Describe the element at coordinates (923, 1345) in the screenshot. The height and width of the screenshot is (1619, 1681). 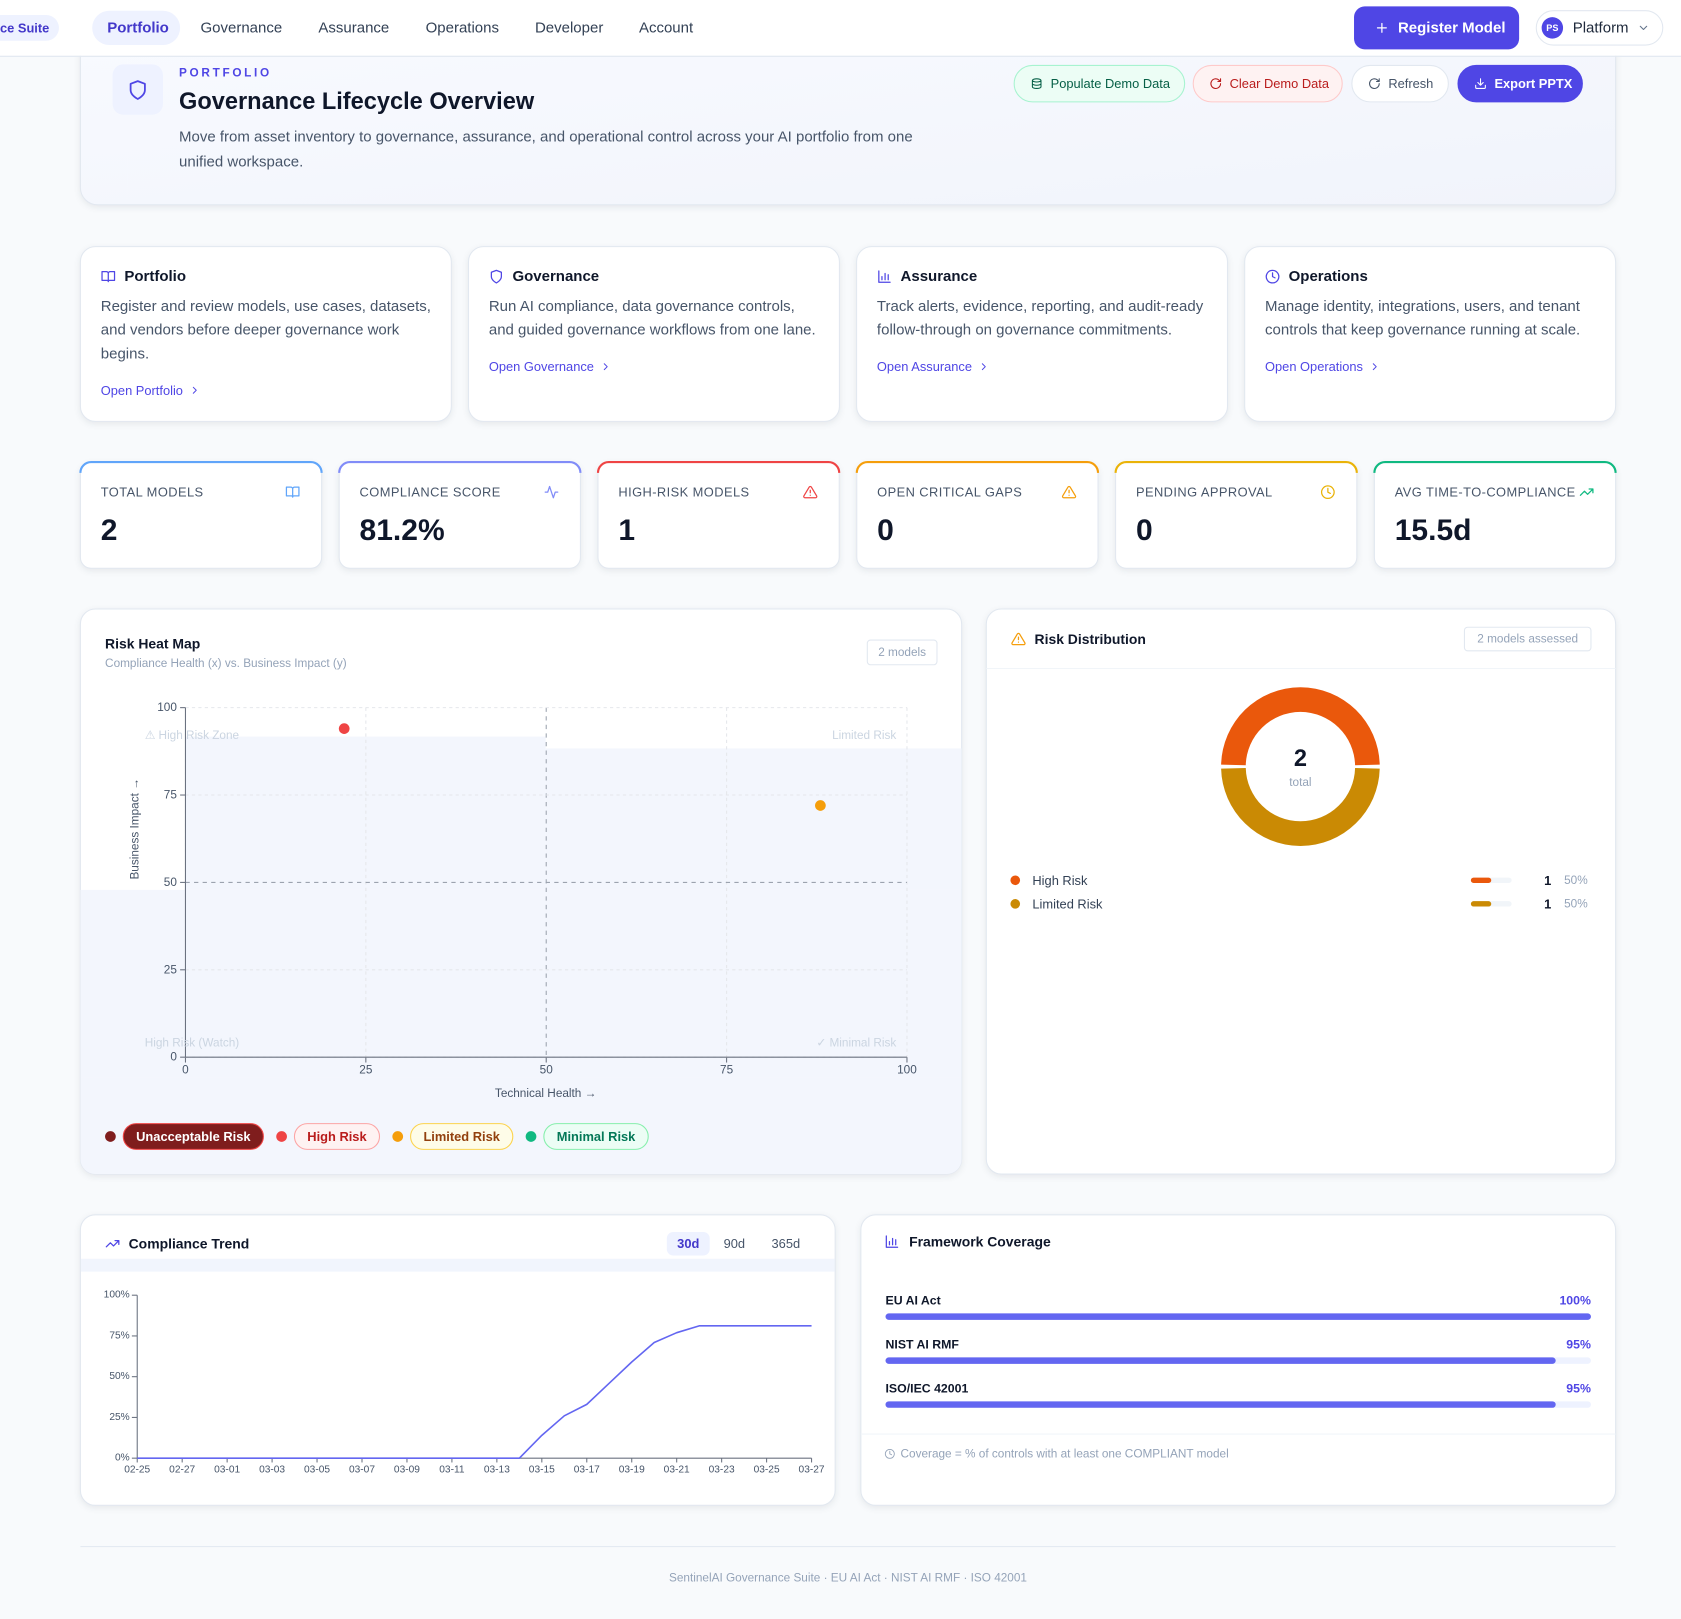
I see `framework-name: NIST AI RMF` at that location.